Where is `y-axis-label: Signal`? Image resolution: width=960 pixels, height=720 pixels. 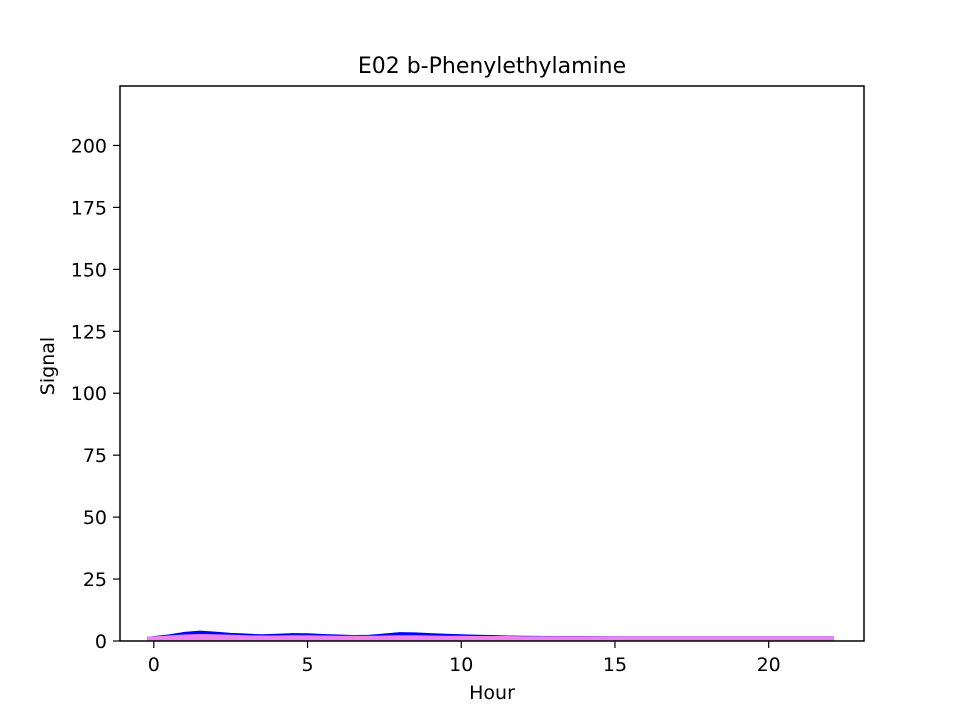 y-axis-label: Signal is located at coordinates (48, 366).